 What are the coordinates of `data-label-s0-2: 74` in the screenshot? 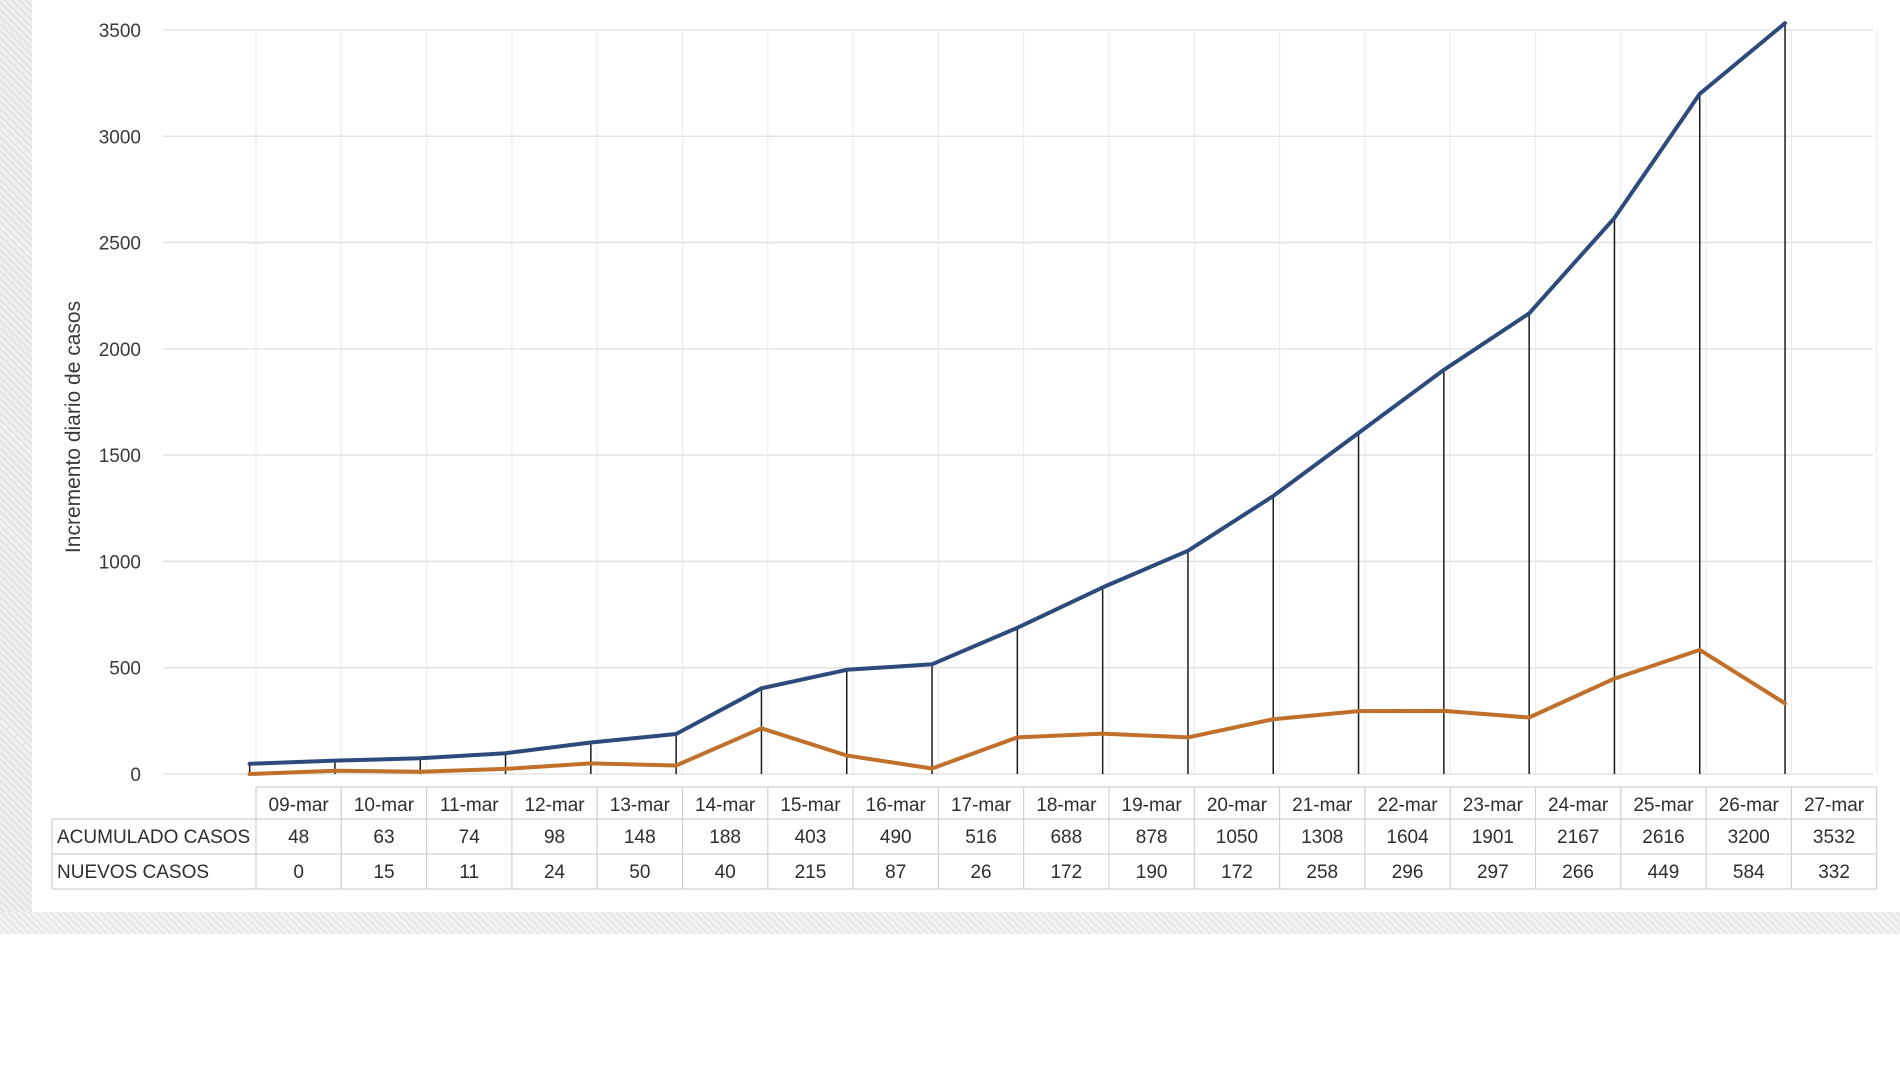 It's located at (470, 837).